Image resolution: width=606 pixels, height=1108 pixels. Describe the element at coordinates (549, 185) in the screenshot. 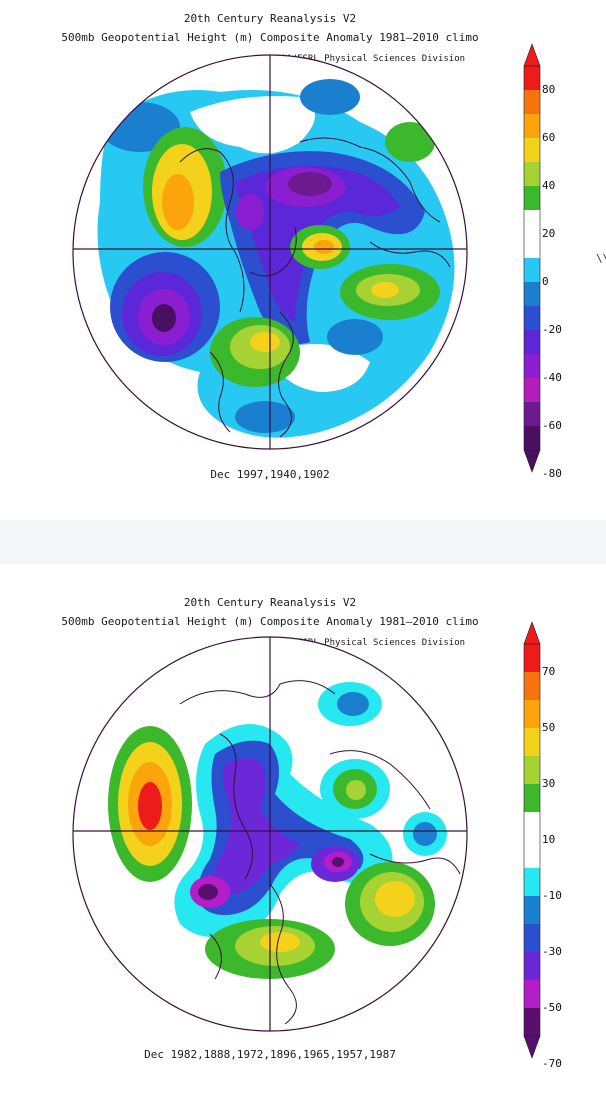

I see `top-colorbar-label: 40` at that location.